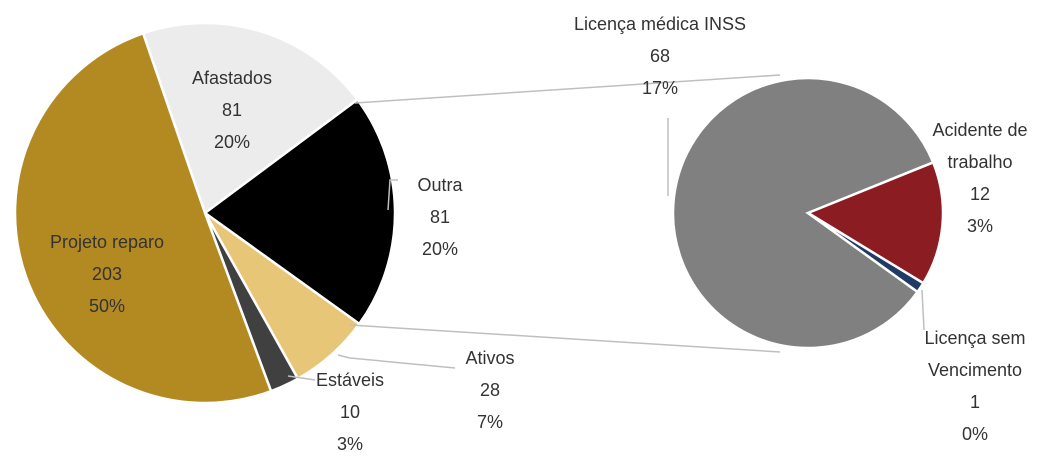 This screenshot has width=1048, height=460. I want to click on value-label: 68, so click(660, 56).